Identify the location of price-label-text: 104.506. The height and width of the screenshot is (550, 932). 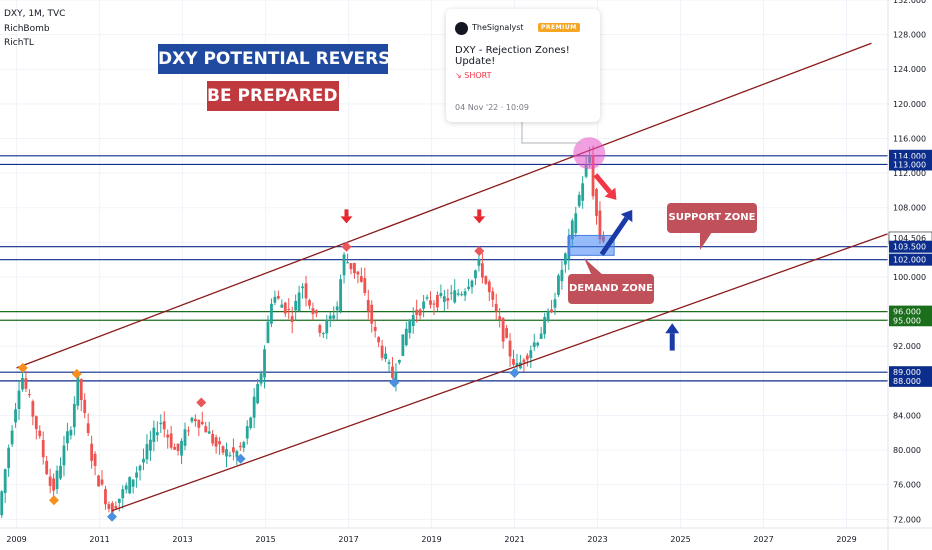
(909, 238).